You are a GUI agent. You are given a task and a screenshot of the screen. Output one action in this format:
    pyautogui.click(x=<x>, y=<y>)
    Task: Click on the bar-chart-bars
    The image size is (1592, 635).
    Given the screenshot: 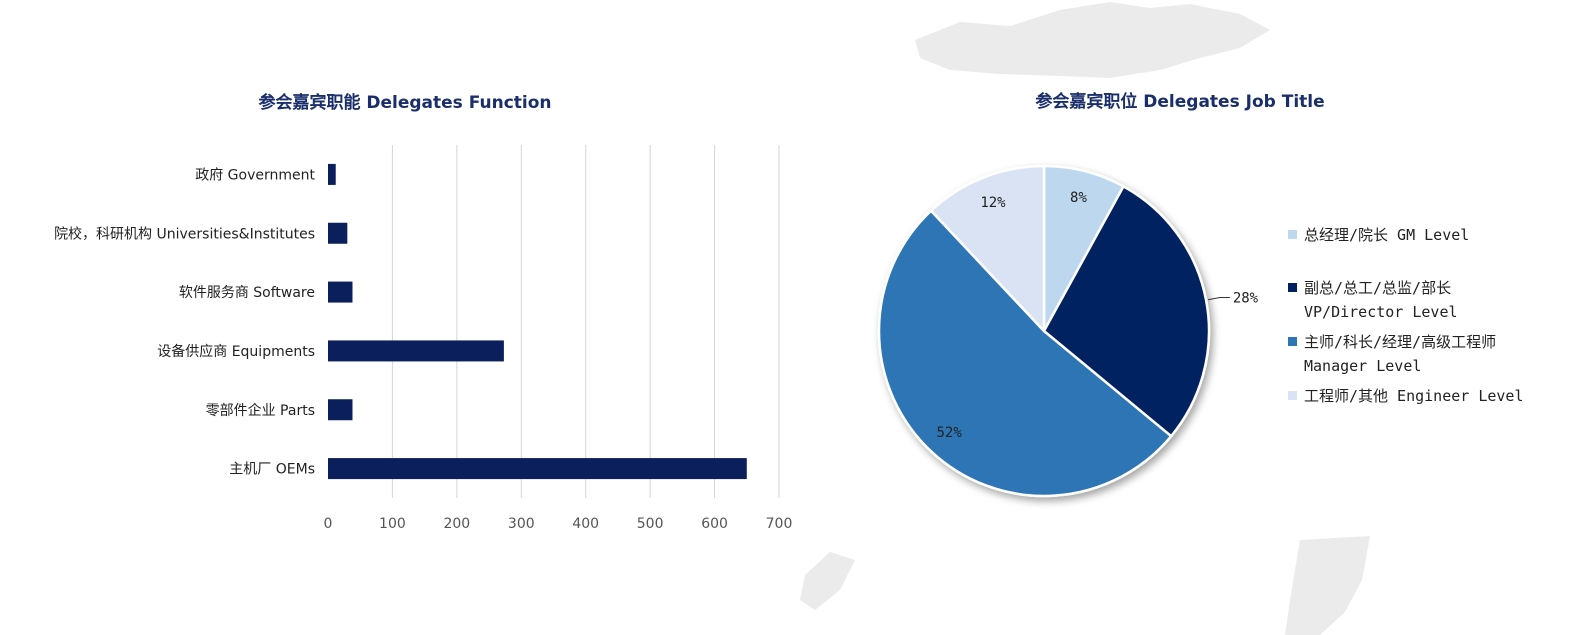 What is the action you would take?
    pyautogui.click(x=537, y=321)
    